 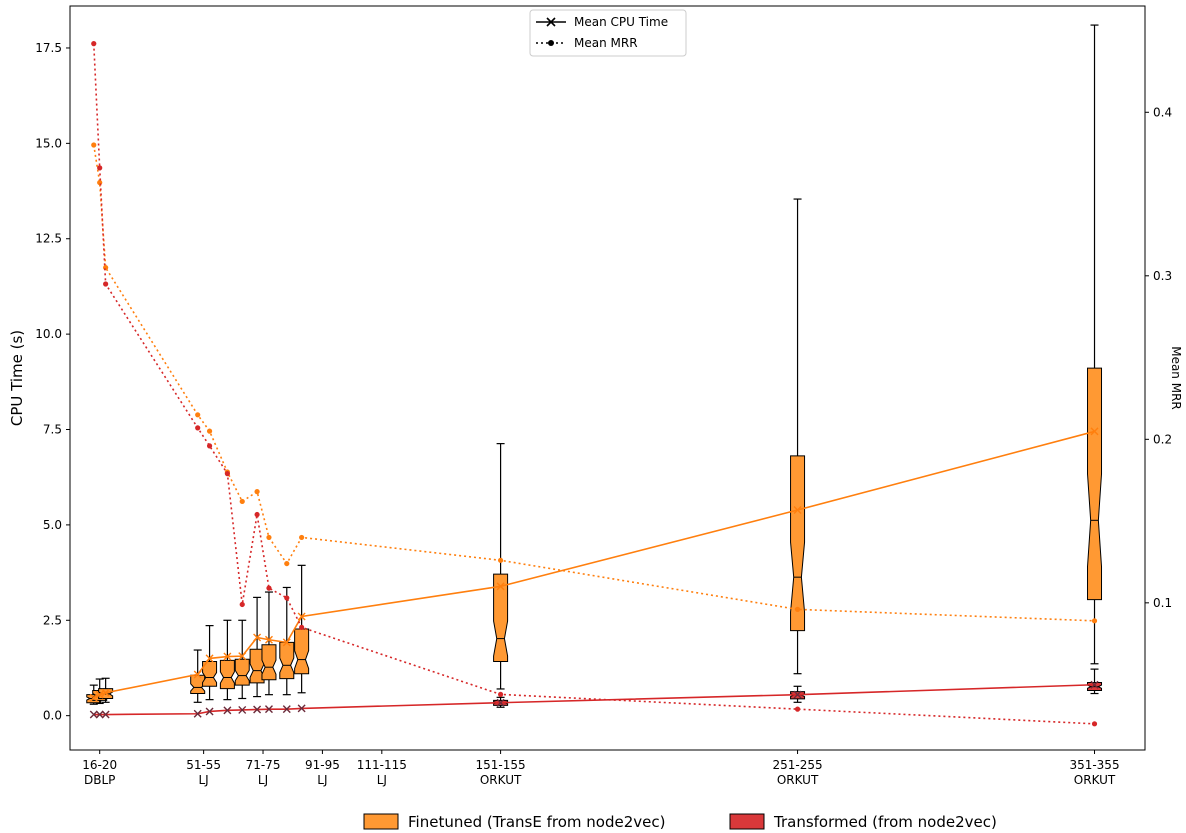 I want to click on left-y-tick-label: 15.0, so click(x=48, y=143).